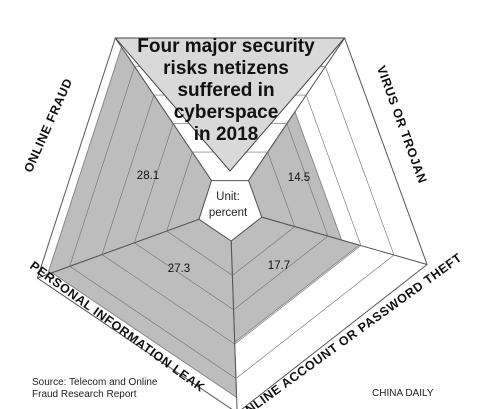  What do you see at coordinates (226, 134) in the screenshot?
I see `chart-title-line-5: in 2018` at bounding box center [226, 134].